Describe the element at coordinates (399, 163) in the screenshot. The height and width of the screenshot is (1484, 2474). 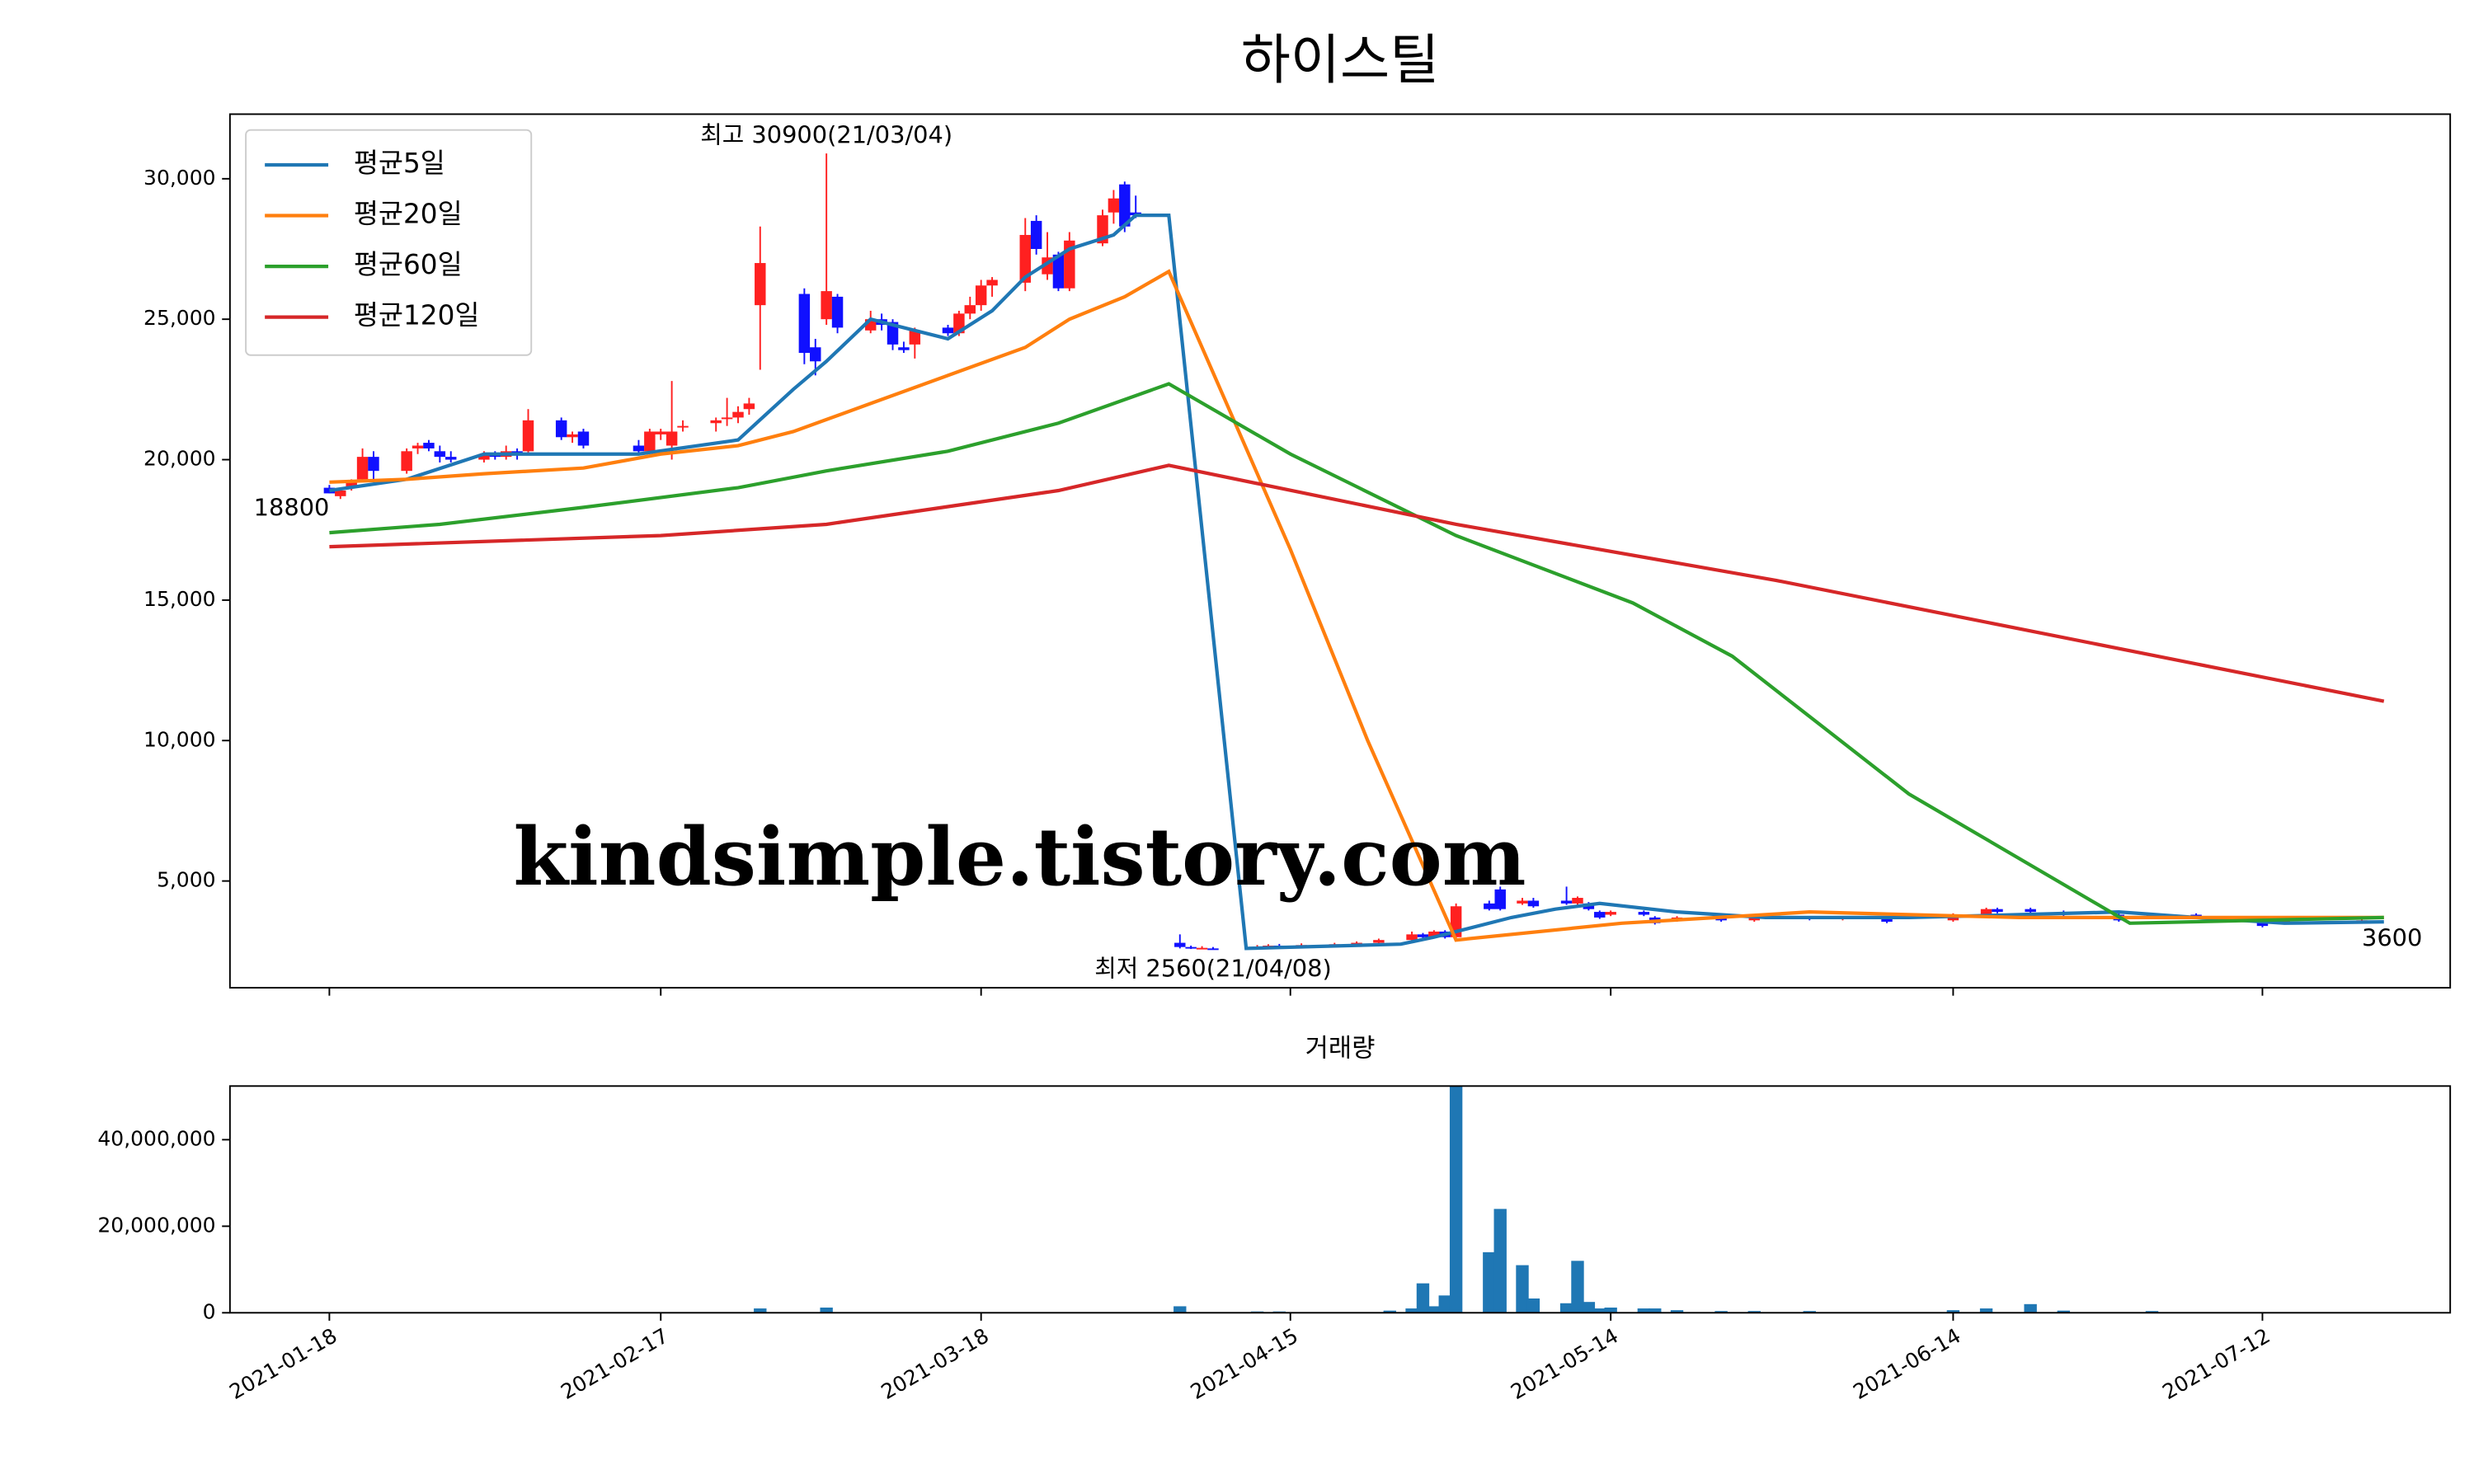
I see `legend-label: 평균5일` at that location.